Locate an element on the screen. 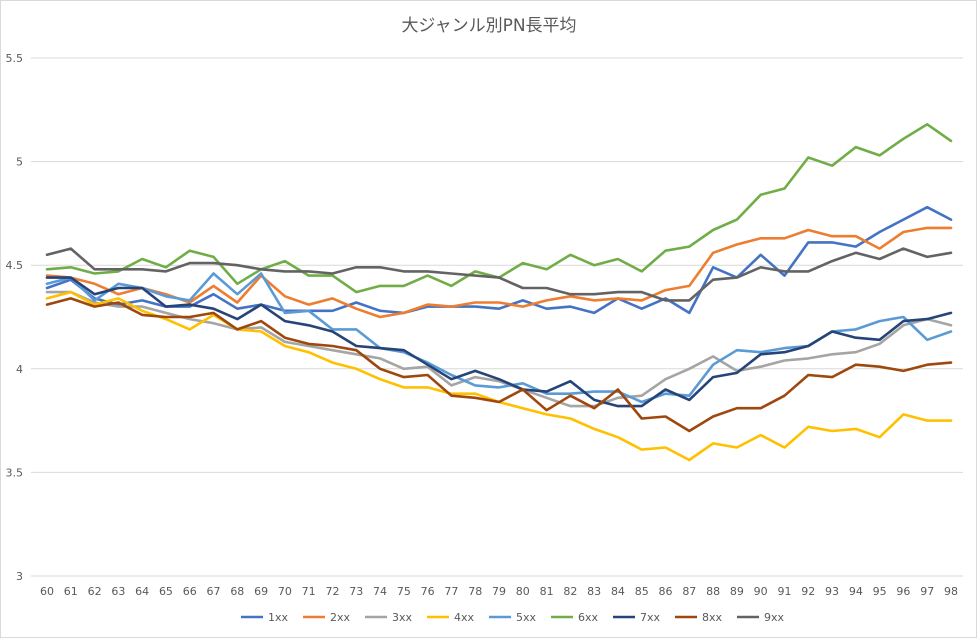 This screenshot has height=639, width=977. x-tick-label: 96 is located at coordinates (903, 591).